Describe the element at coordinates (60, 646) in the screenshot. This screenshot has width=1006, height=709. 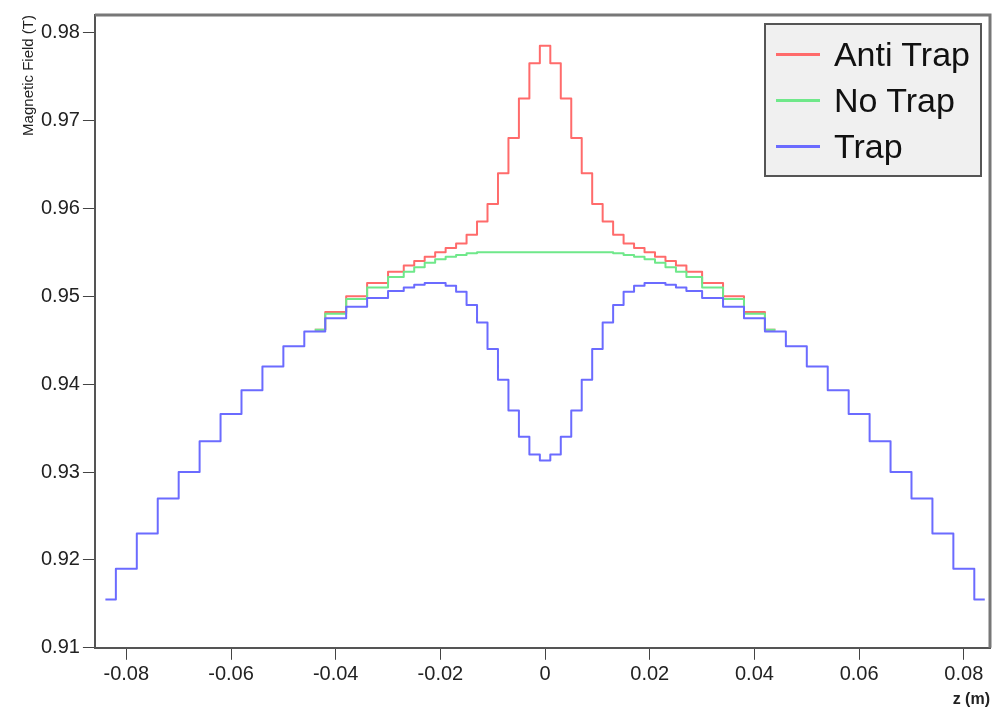
I see `y-tick-label: 0.91` at that location.